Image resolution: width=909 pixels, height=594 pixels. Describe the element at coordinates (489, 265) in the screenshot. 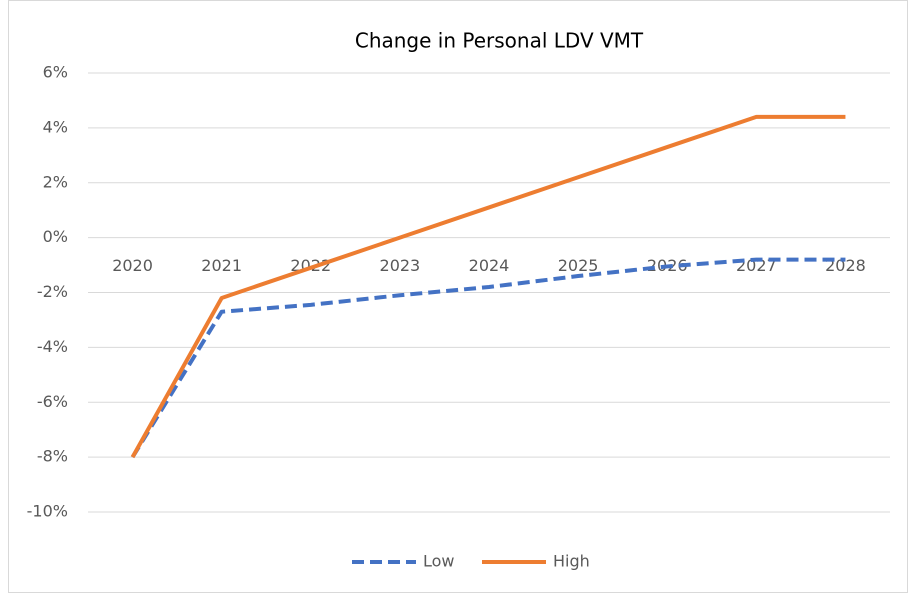

I see `x-tick-label: 2024` at that location.